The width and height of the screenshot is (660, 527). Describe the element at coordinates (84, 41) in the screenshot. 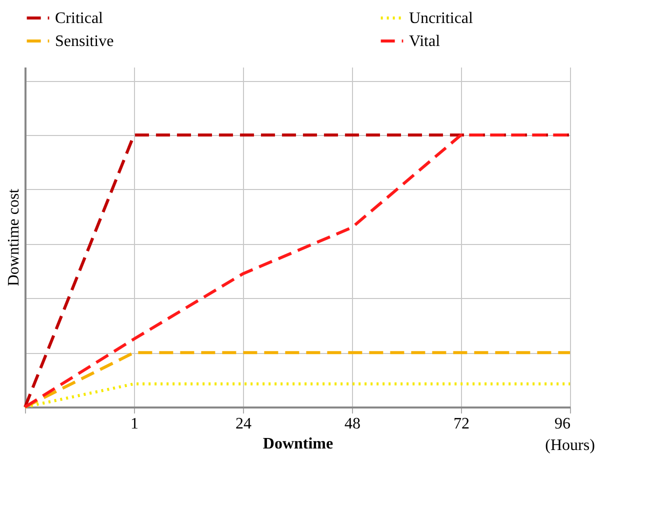

I see `legend-label: Sensitive` at that location.